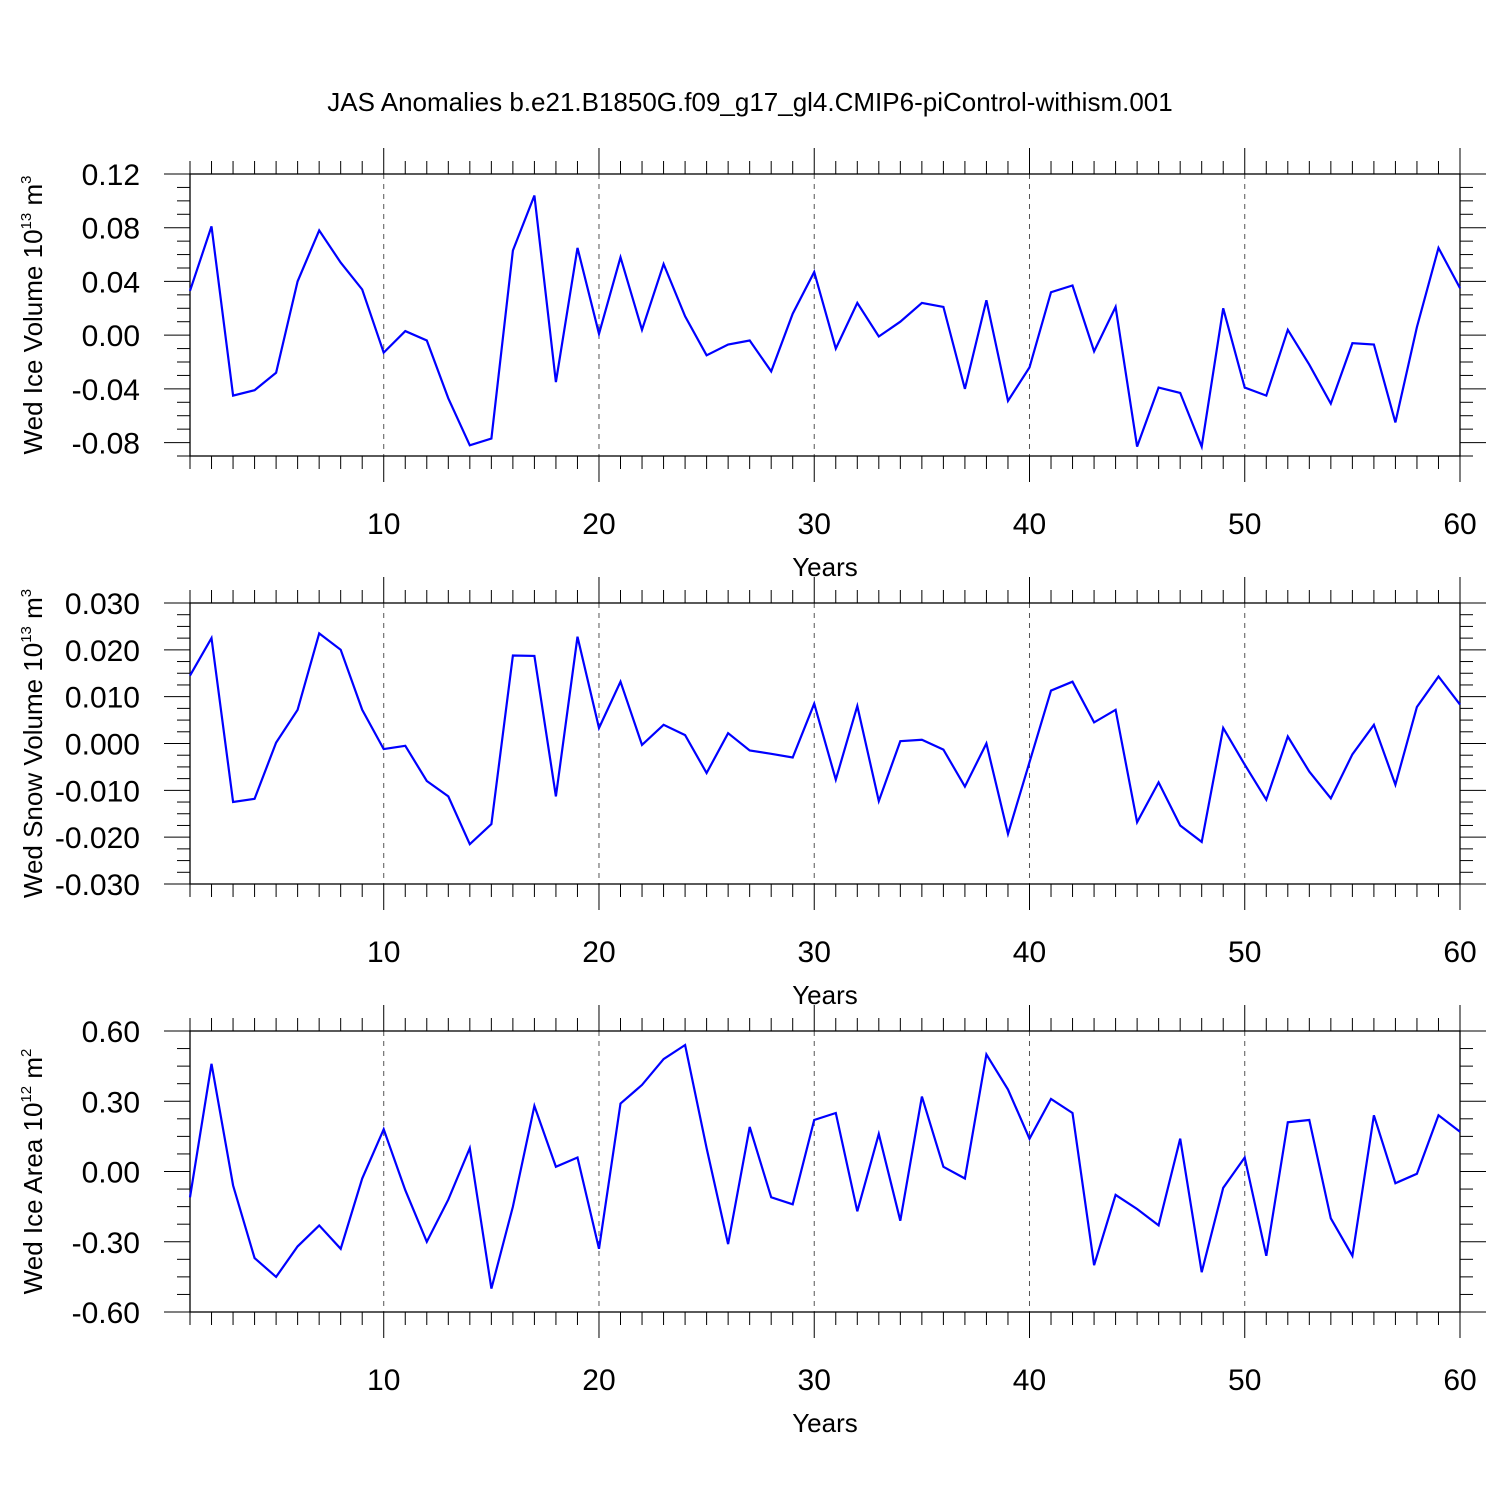 This screenshot has height=1500, width=1500. I want to click on ice-volume-ytick-label: -0.04, so click(106, 390).